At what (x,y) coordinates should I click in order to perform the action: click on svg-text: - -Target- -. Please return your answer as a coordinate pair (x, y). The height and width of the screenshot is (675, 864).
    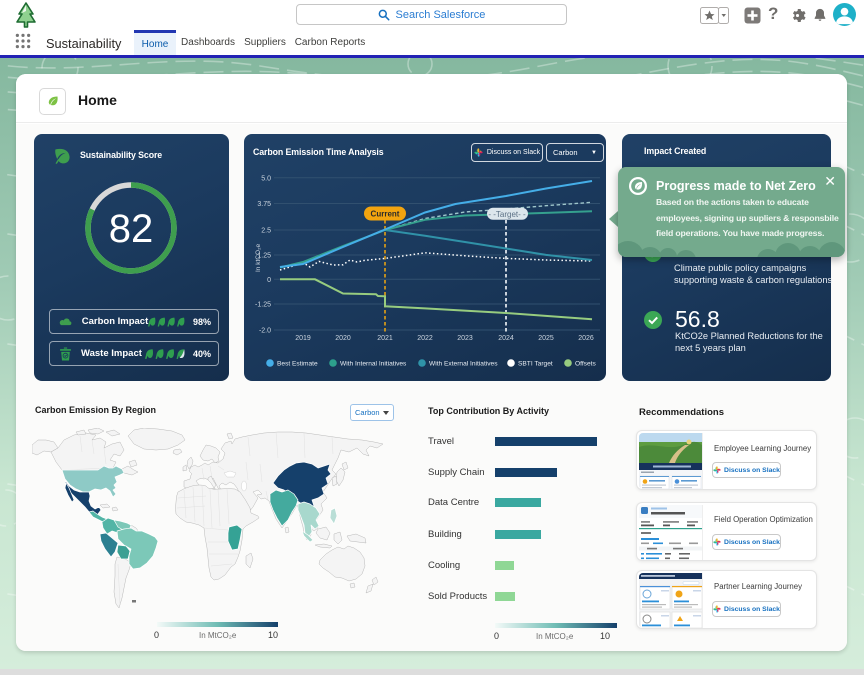
    Looking at the image, I should click on (507, 214).